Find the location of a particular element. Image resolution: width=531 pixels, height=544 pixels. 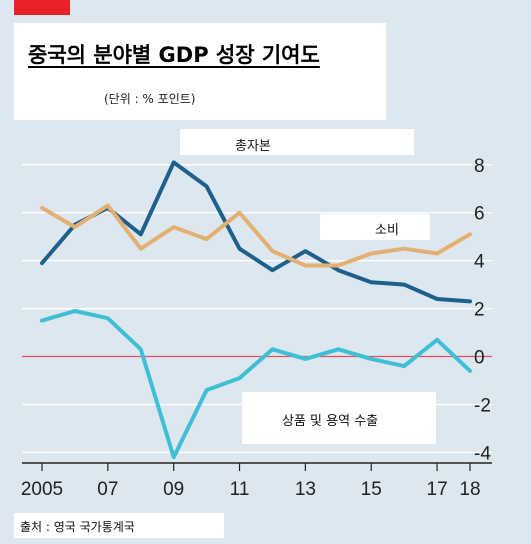

x-tick-label: 18 is located at coordinates (469, 489).